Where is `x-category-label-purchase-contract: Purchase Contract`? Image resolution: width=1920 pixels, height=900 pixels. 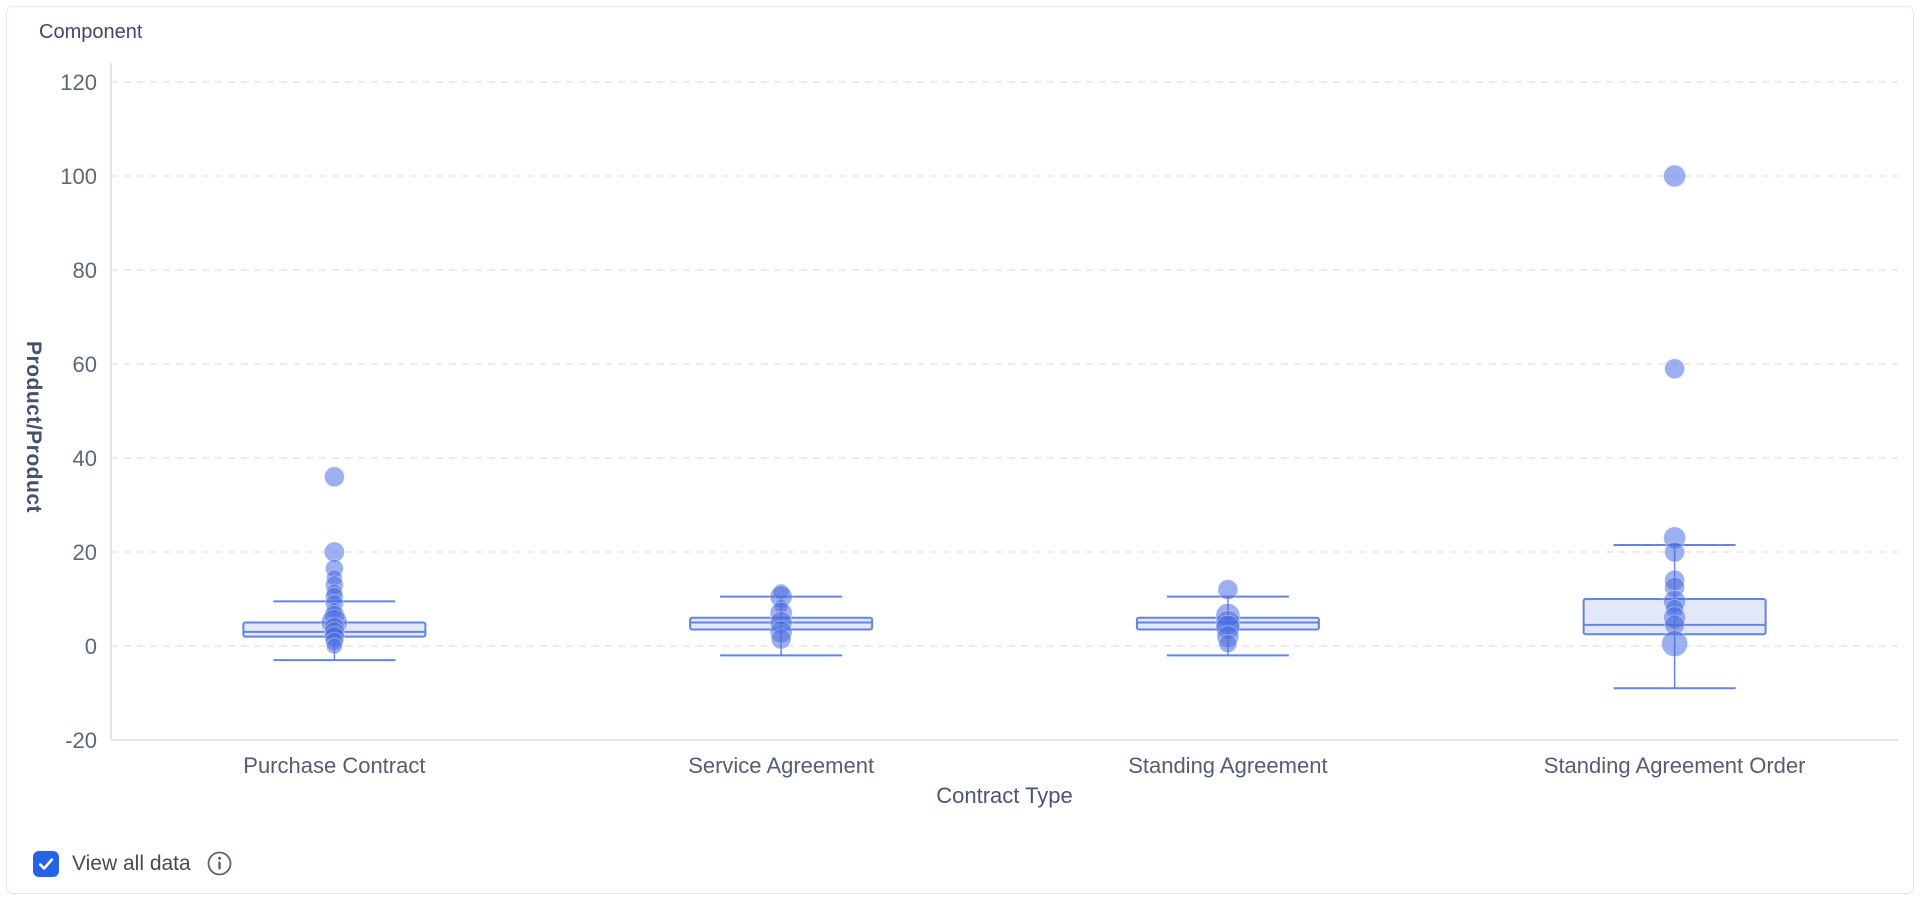 x-category-label-purchase-contract: Purchase Contract is located at coordinates (334, 765).